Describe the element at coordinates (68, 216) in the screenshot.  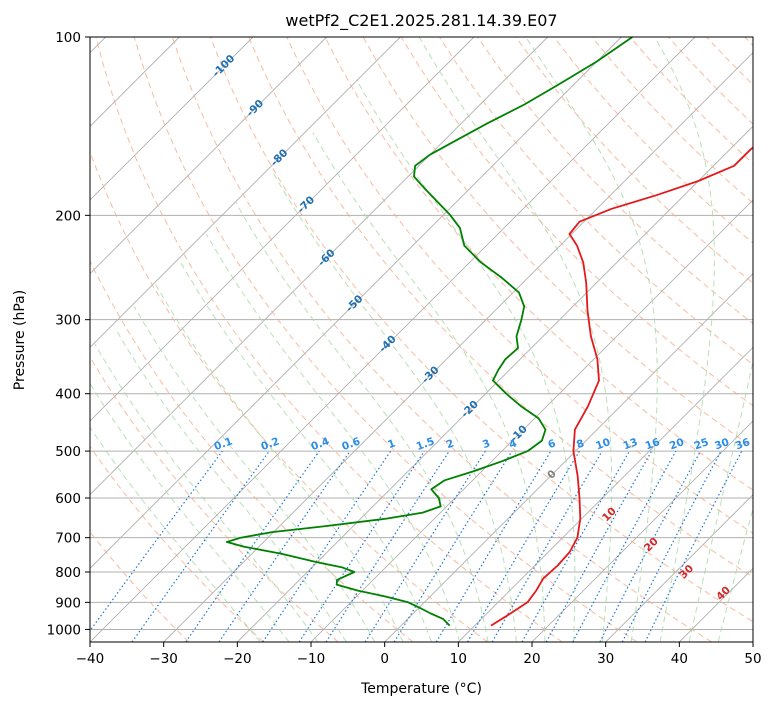
I see `y-tick-label: 200` at that location.